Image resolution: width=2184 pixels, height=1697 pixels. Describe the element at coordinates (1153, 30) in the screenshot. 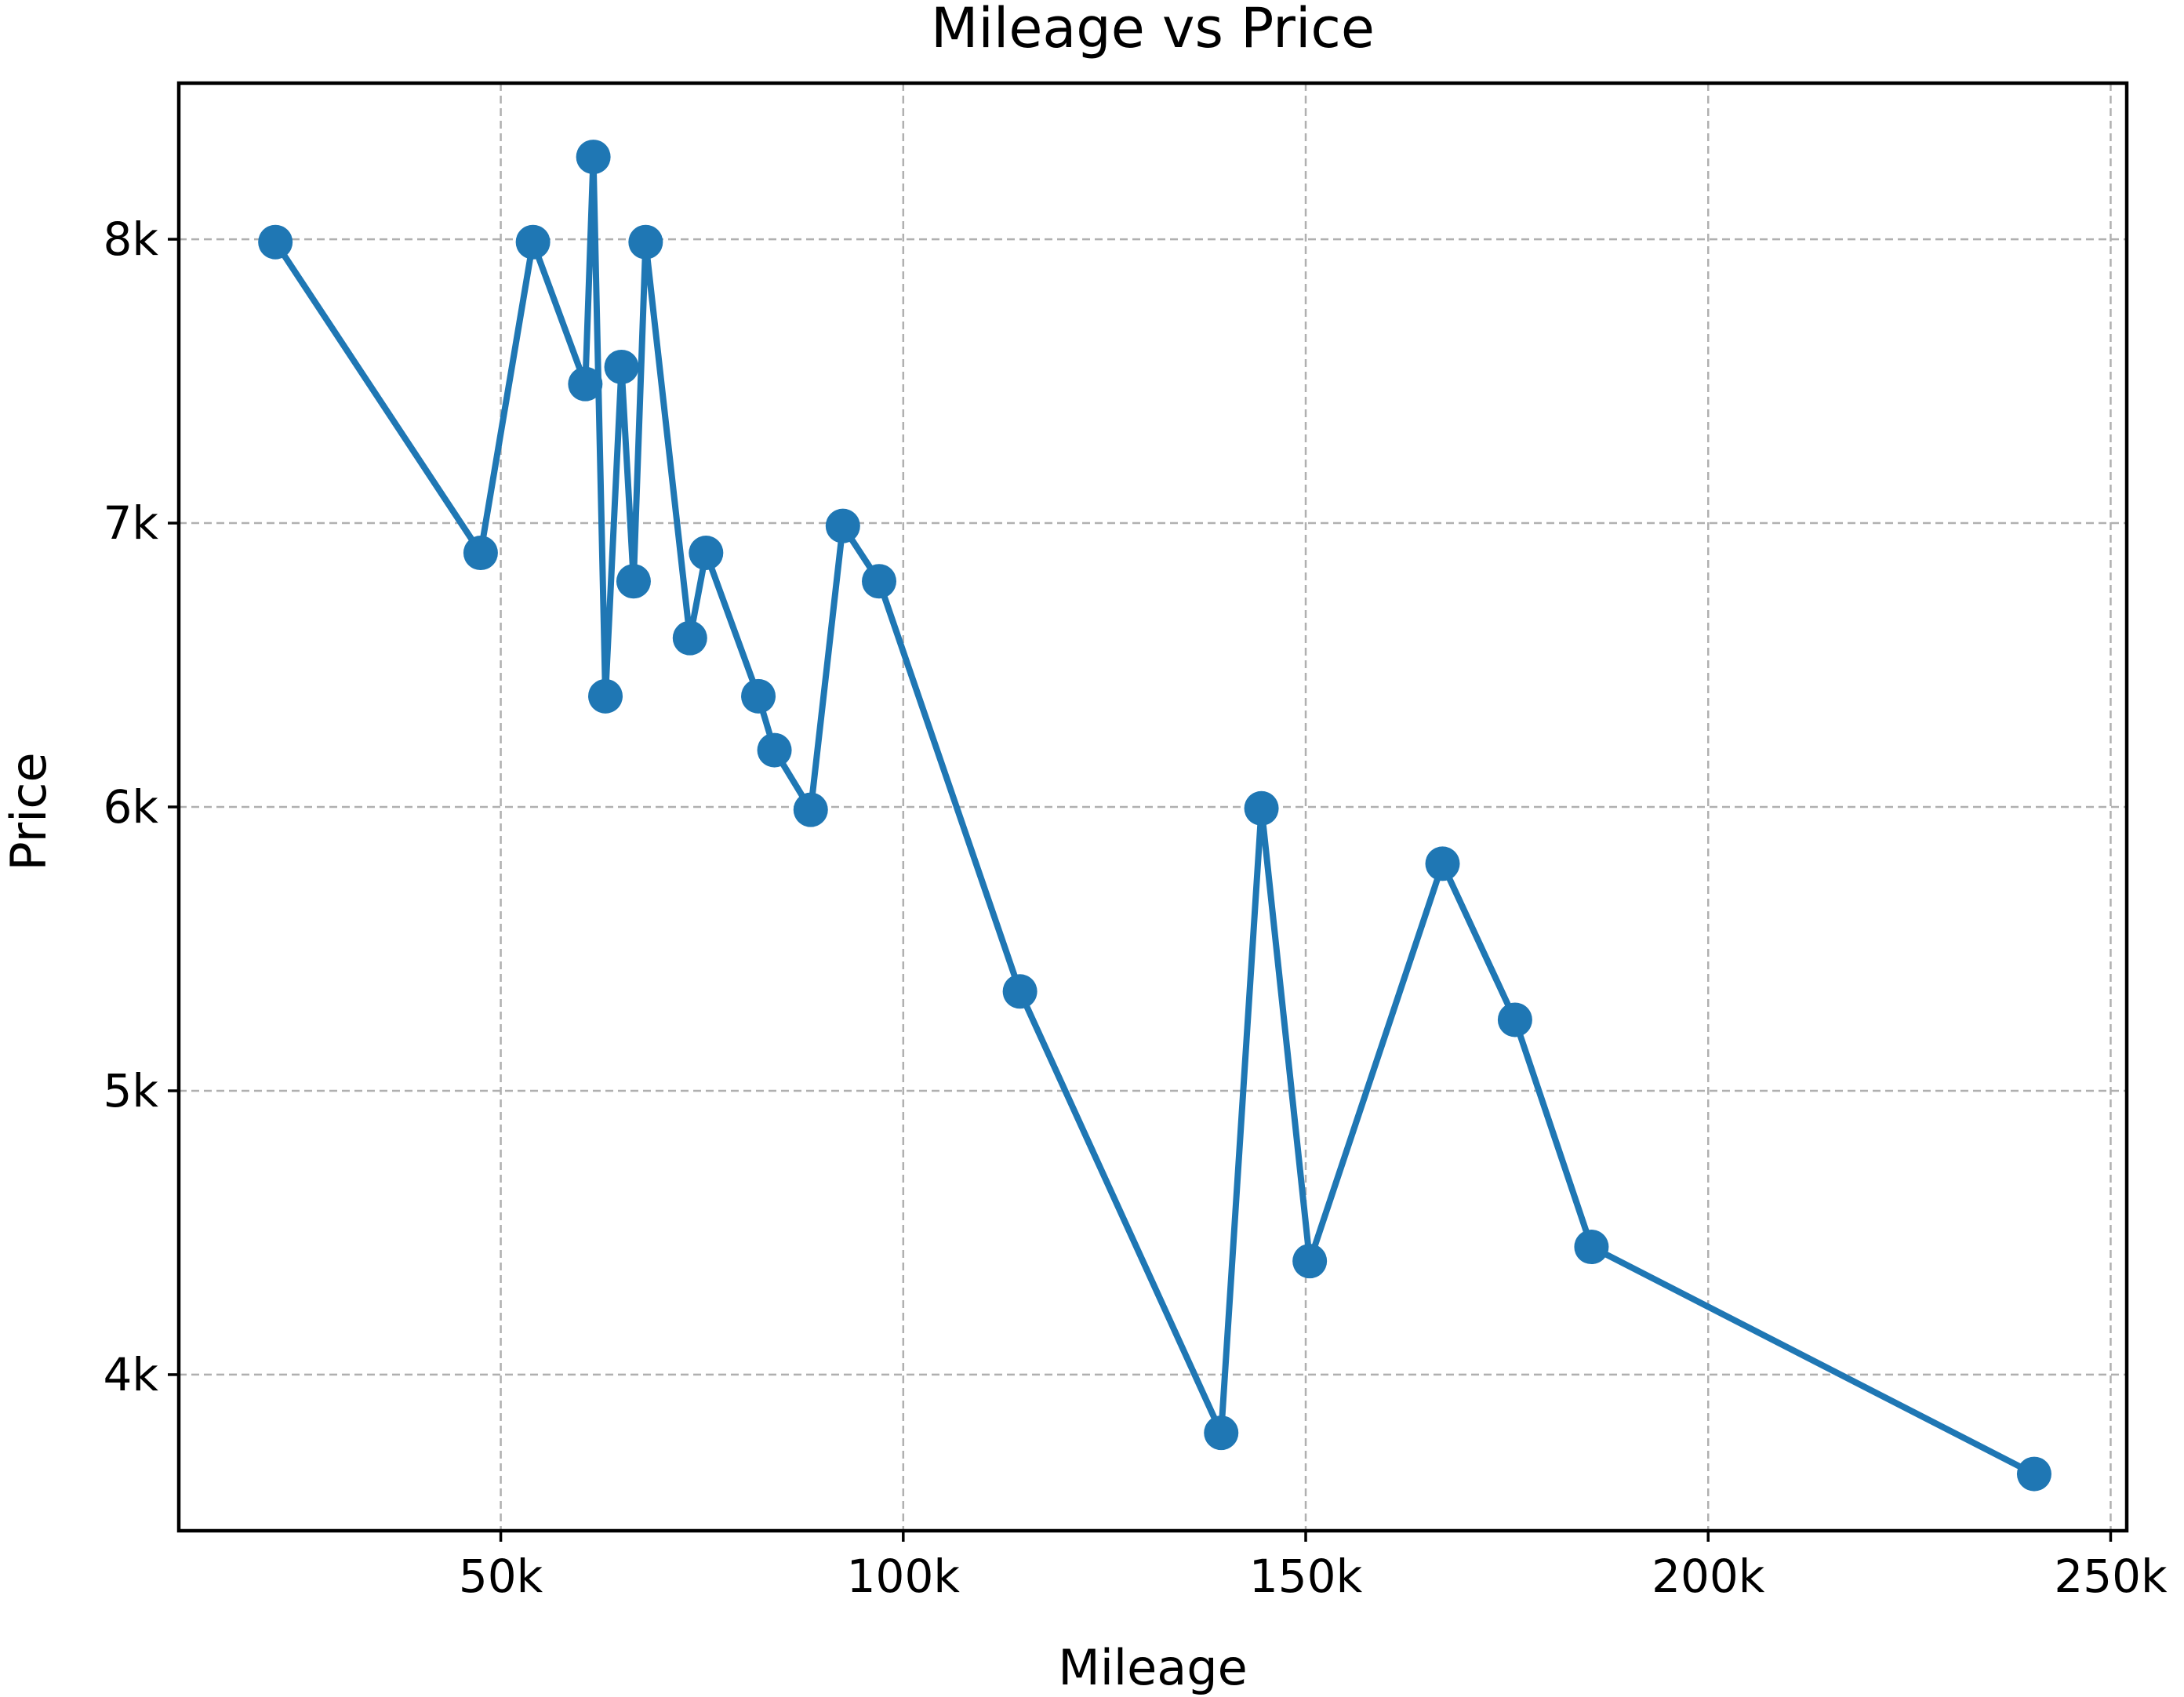

I see `chart-title: Mileage vs Price` at that location.